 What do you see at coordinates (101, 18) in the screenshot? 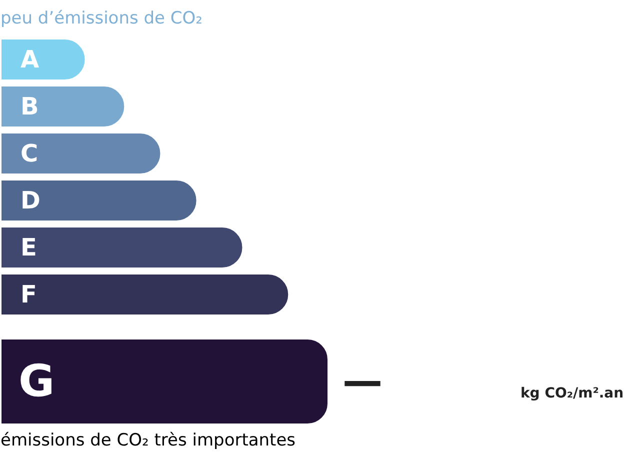
I see `chart-title: peu d’émissions de CO₂` at bounding box center [101, 18].